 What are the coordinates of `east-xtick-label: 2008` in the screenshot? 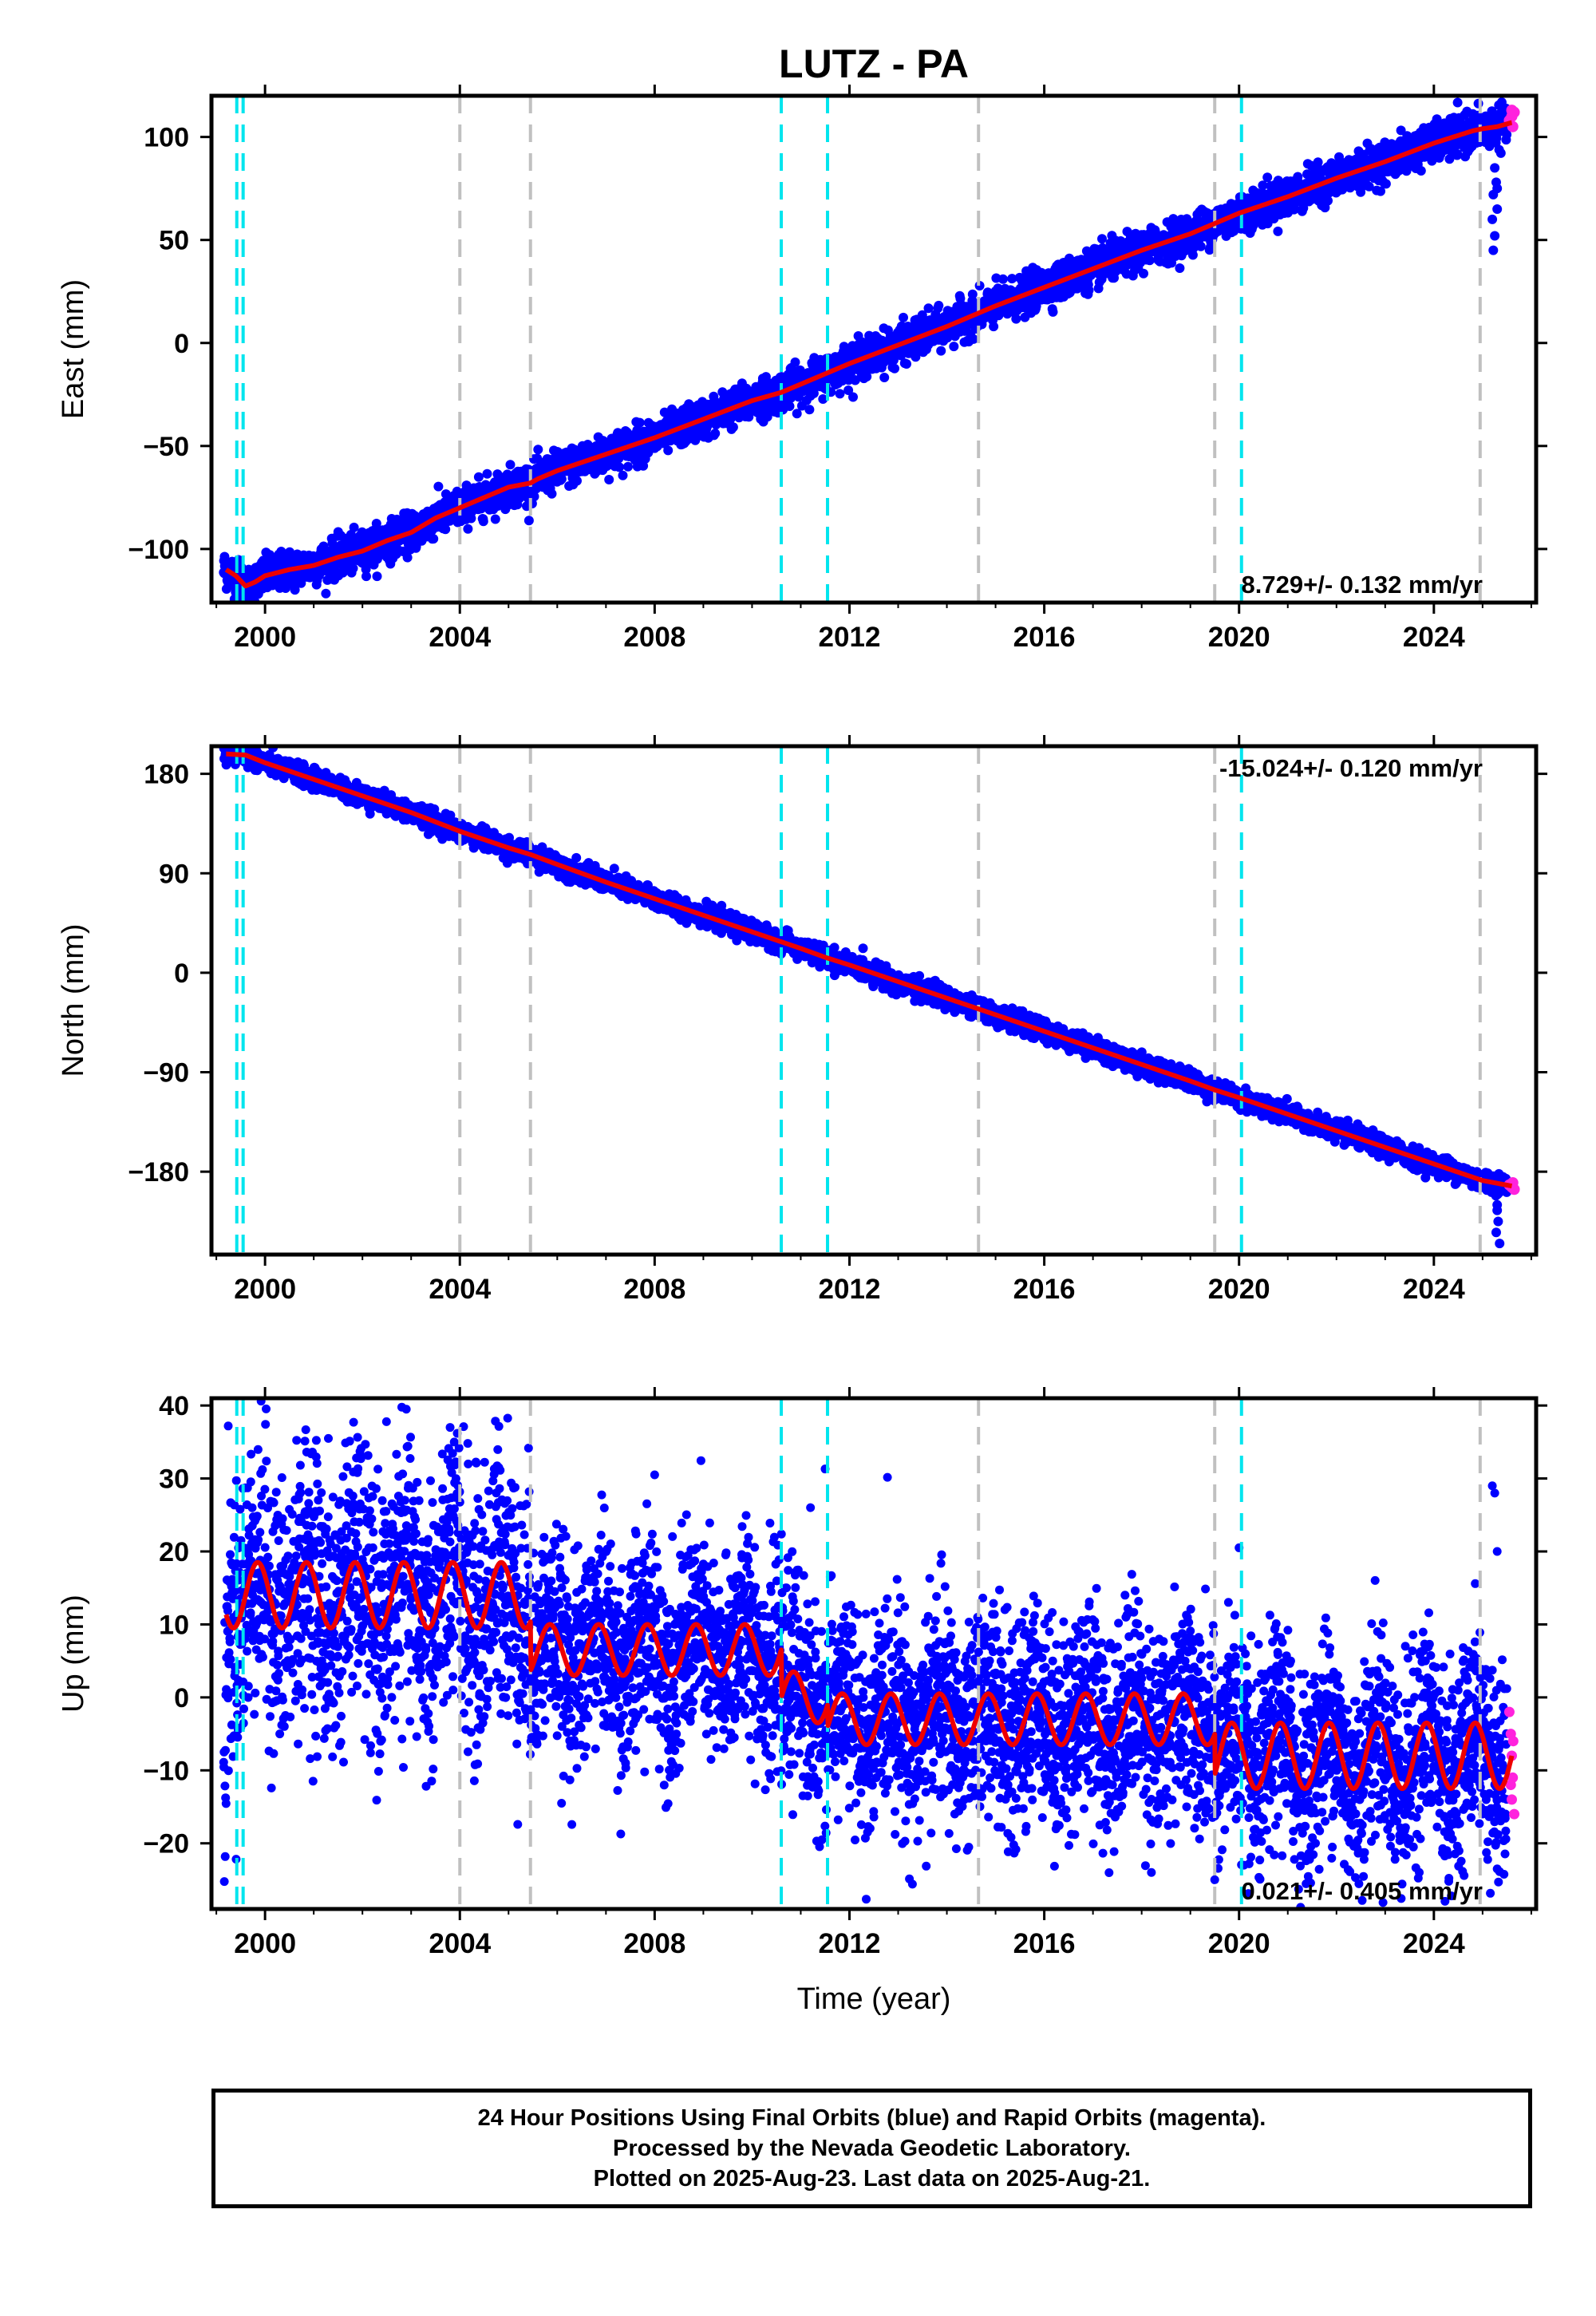 It's located at (654, 637).